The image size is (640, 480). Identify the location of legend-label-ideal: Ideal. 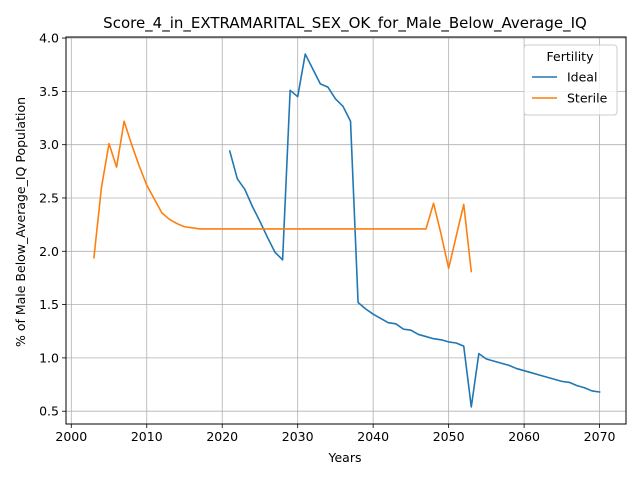
(582, 77).